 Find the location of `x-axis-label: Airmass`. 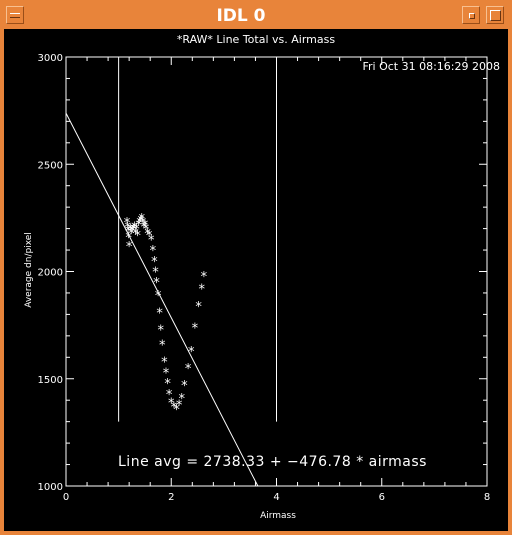

x-axis-label: Airmass is located at coordinates (278, 516).